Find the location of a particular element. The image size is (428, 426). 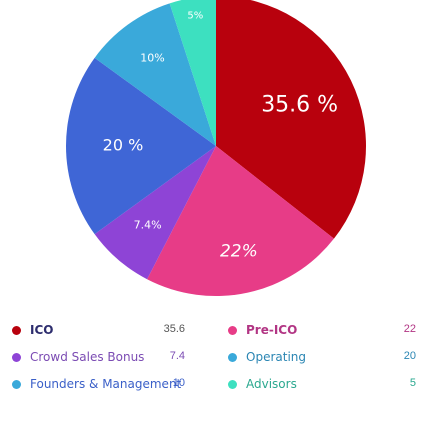

legend-item-crowd-sales-bonus: Crowd Sales Bonus is located at coordinates (78, 357).